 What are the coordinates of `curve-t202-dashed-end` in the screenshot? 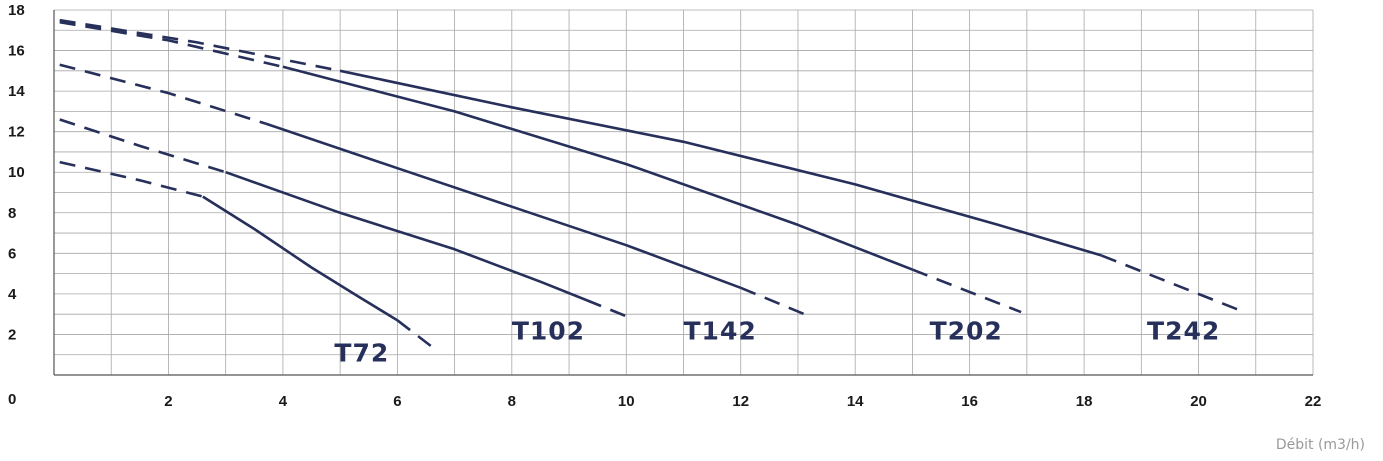 It's located at (966, 291).